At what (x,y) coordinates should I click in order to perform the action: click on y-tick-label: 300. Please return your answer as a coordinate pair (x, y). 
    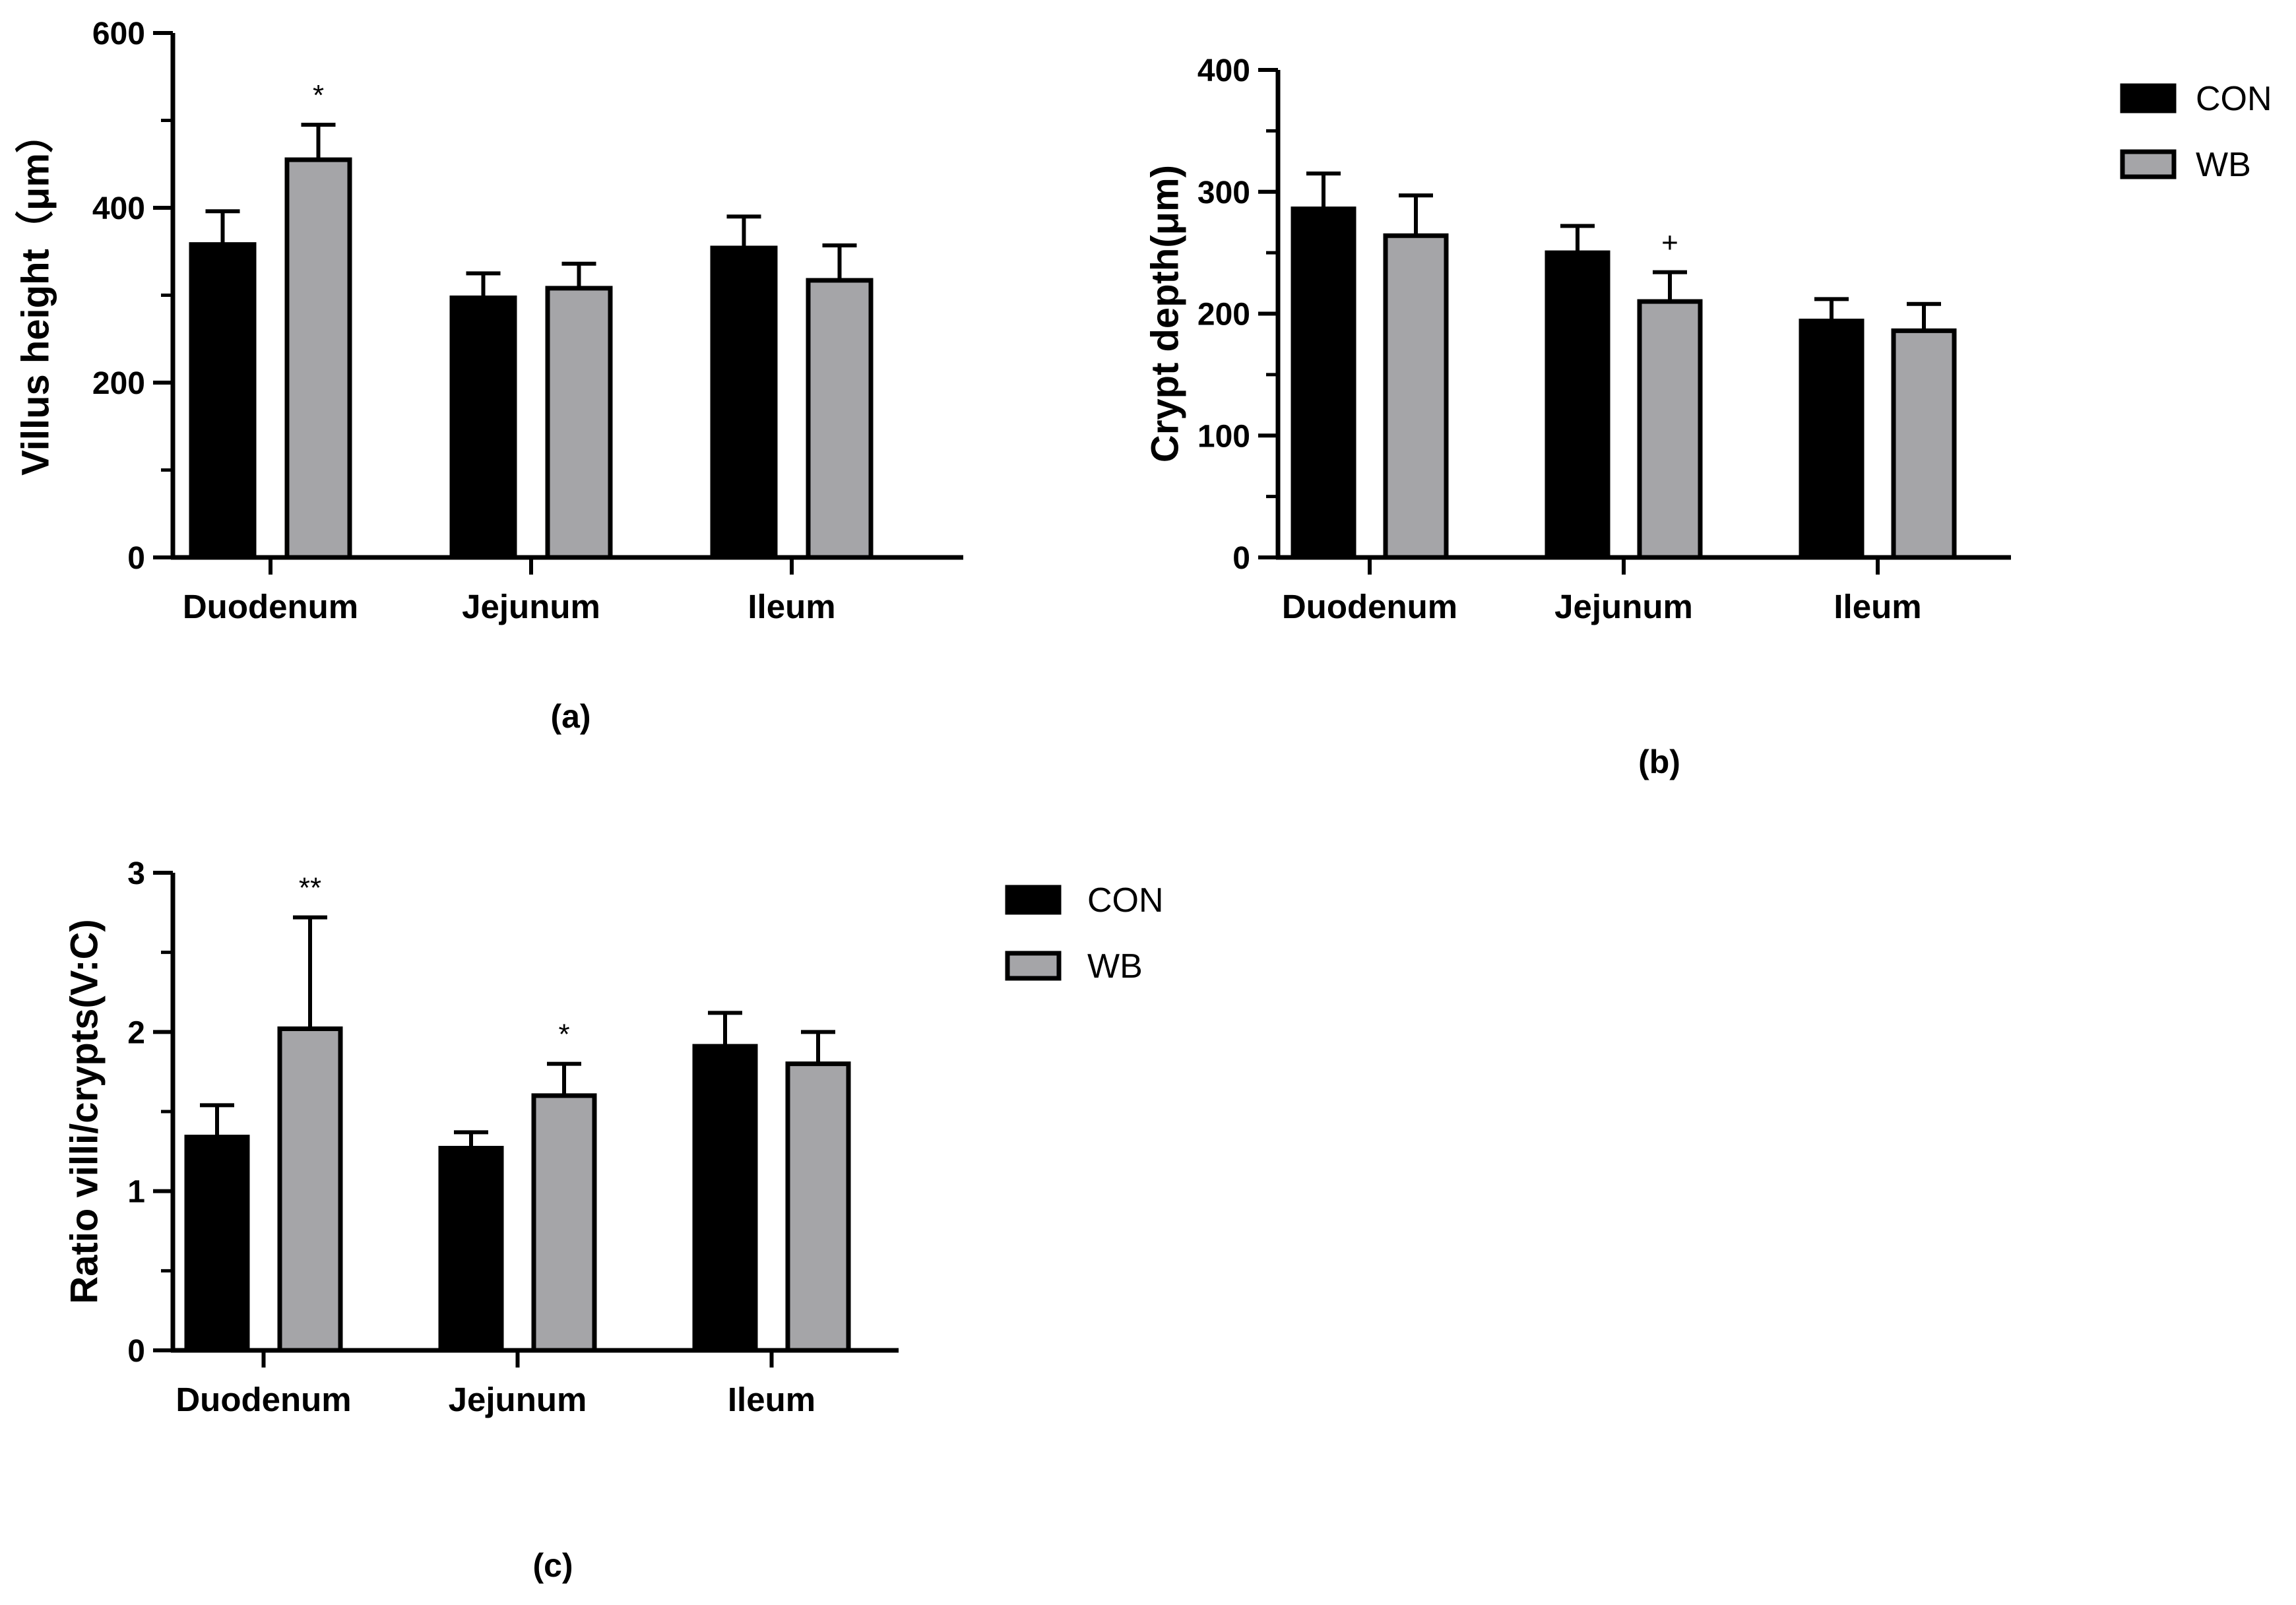
    Looking at the image, I should click on (1223, 192).